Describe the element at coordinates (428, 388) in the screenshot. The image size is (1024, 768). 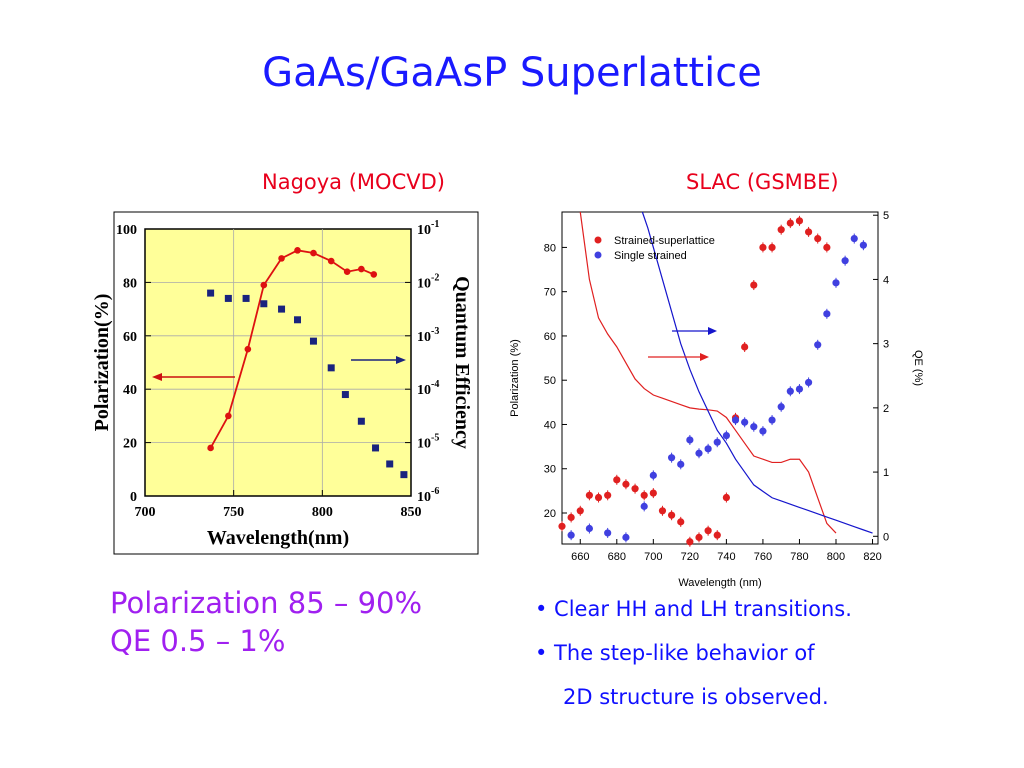
I see `y2-tick-label: 10⁻⁴` at that location.